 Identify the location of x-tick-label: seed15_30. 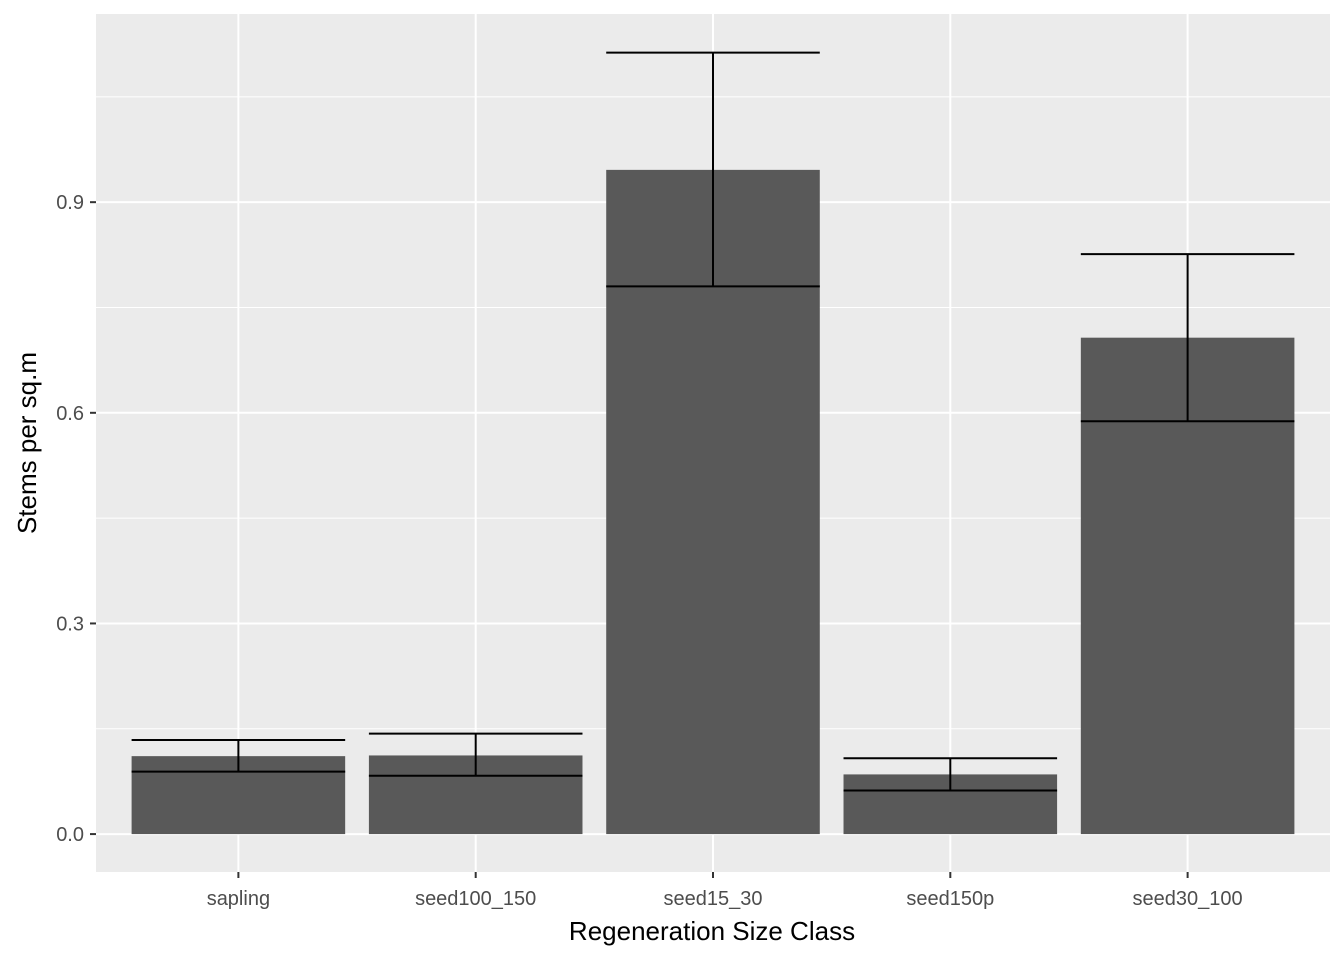
(713, 899).